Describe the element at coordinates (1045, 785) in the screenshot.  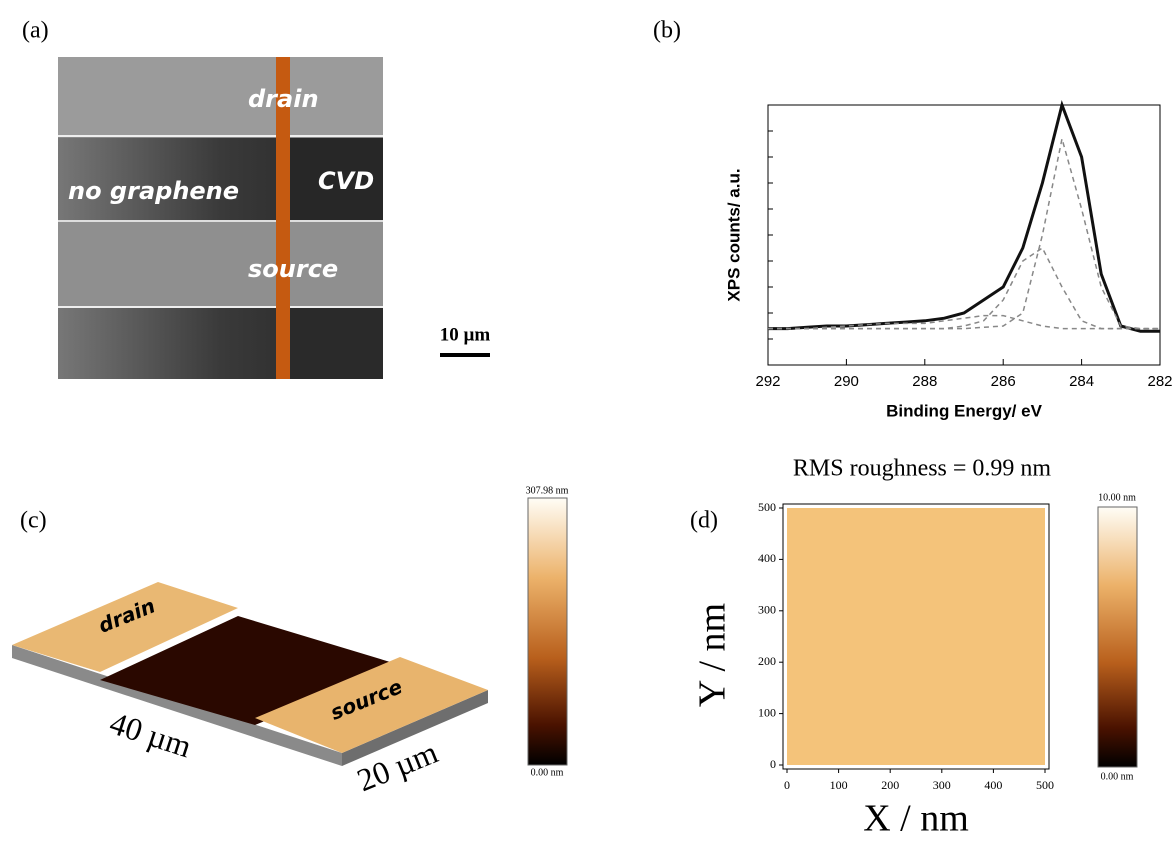
I see `x-tick-label: 500` at that location.